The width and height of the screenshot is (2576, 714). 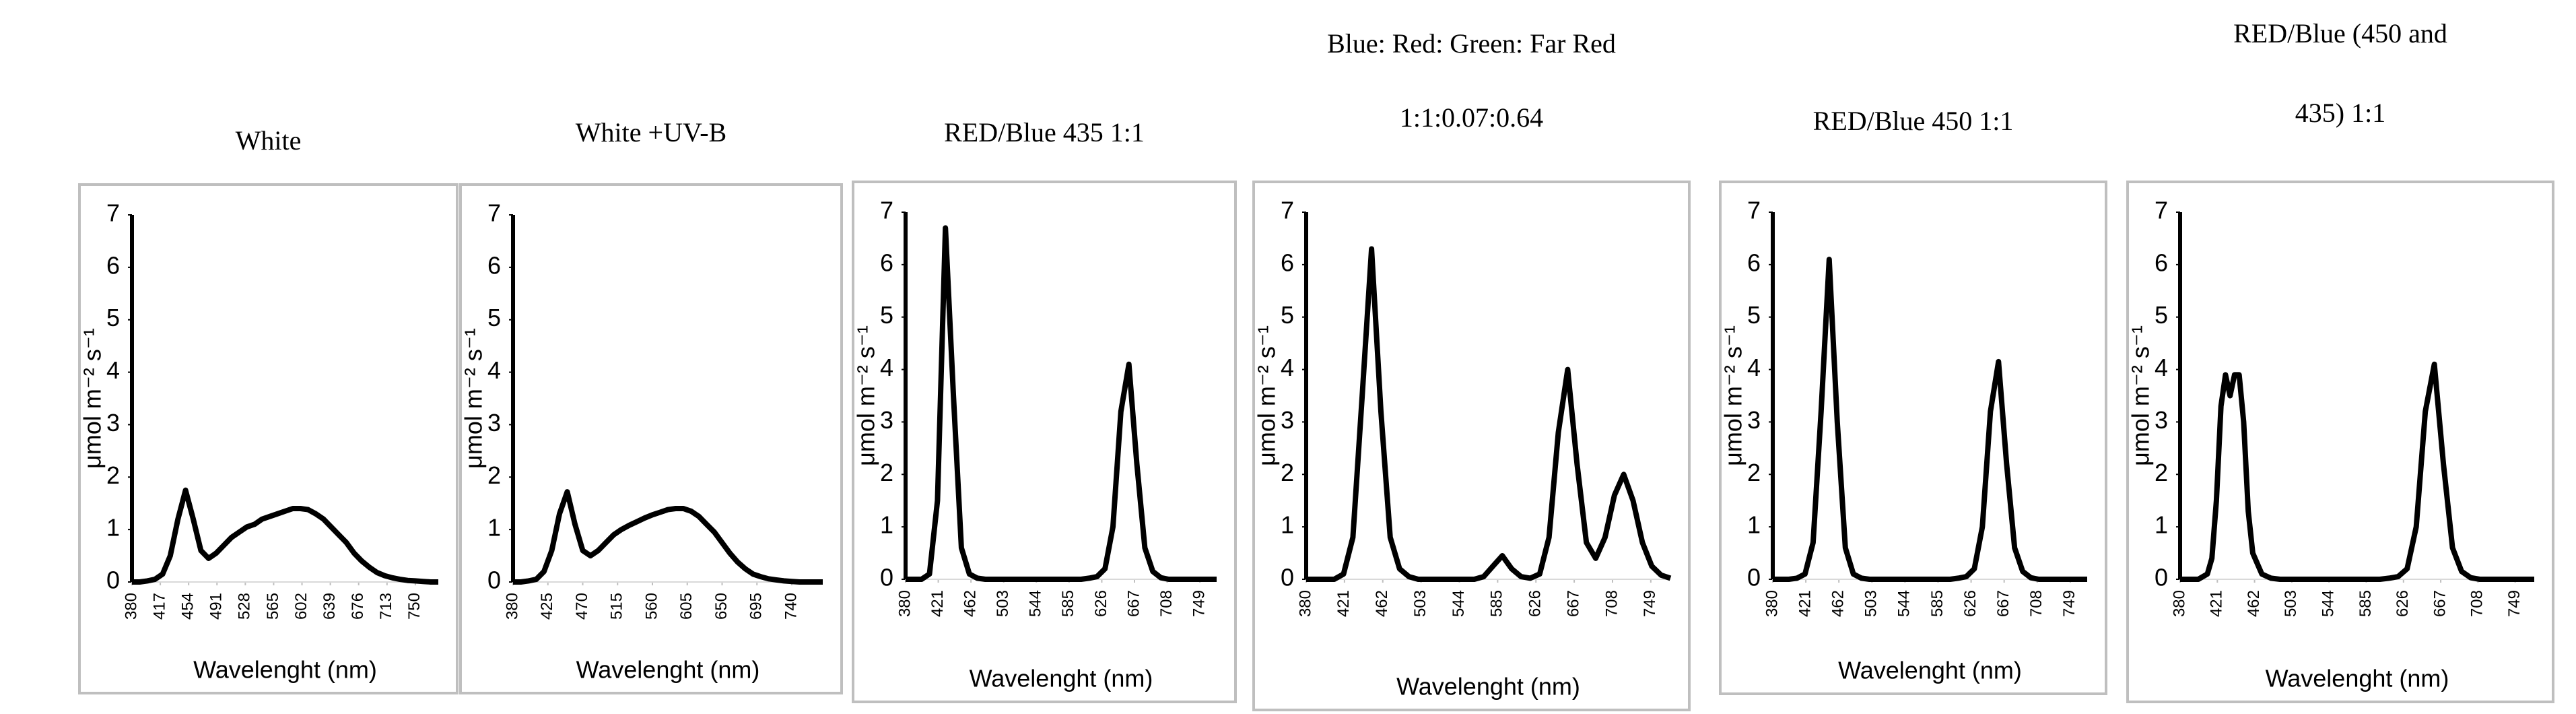 What do you see at coordinates (159, 606) in the screenshot?
I see `x-tick-label: 417` at bounding box center [159, 606].